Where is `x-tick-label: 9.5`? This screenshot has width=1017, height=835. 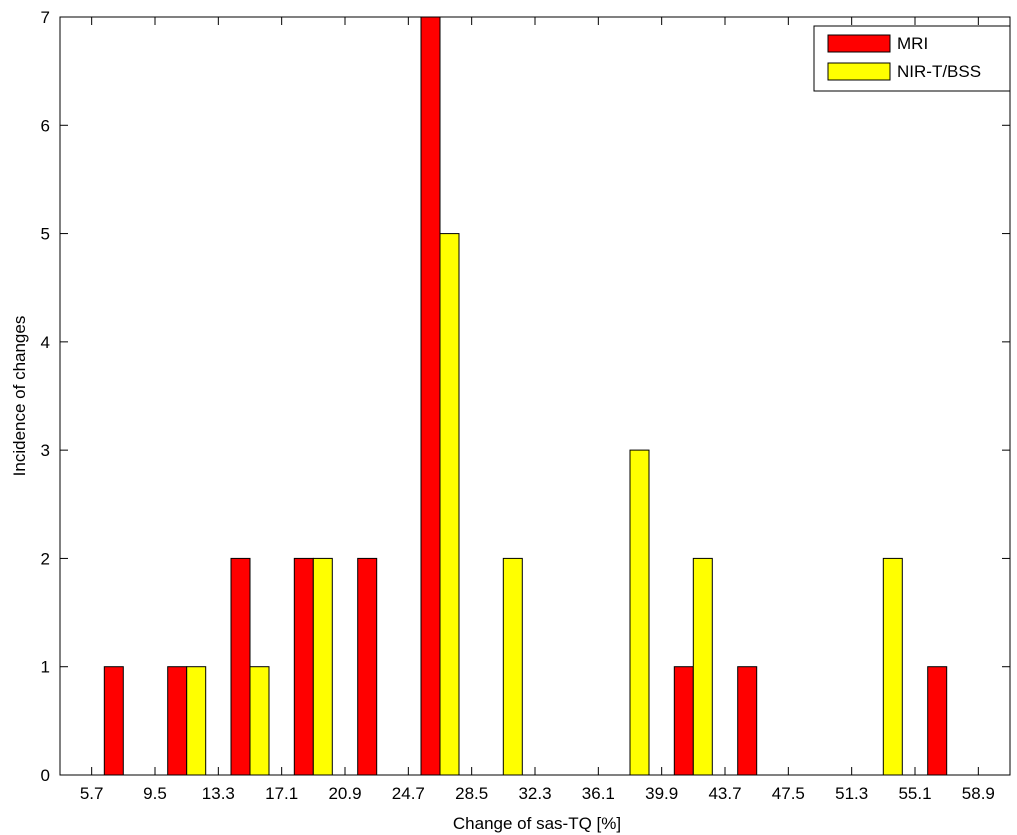 x-tick-label: 9.5 is located at coordinates (155, 793).